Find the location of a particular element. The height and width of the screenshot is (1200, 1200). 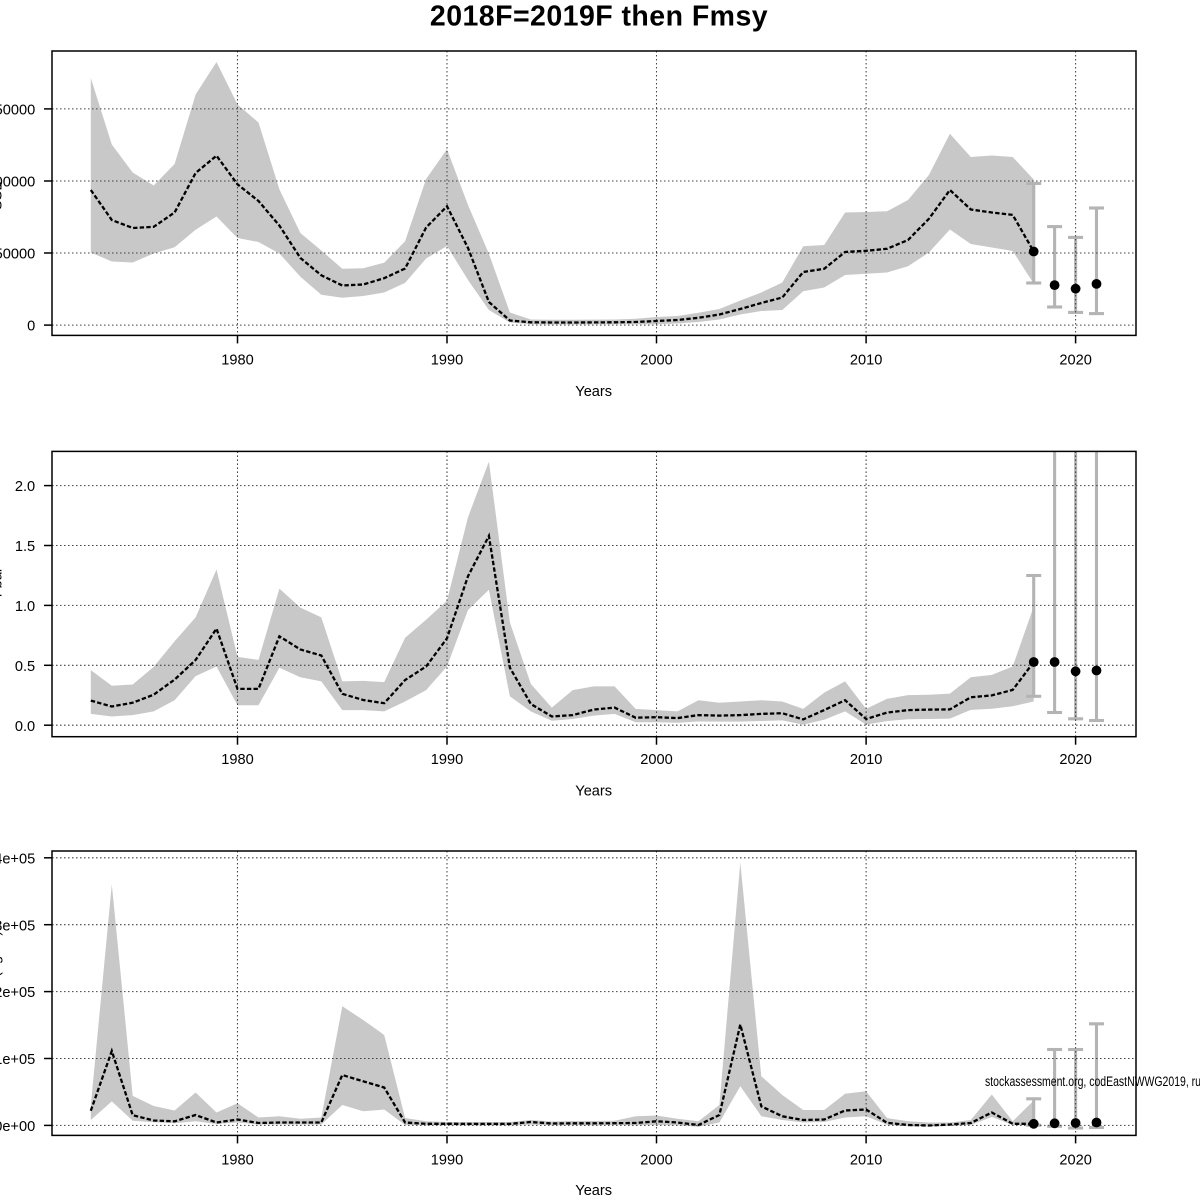

svg-text: SSB is located at coordinates (3, 195).